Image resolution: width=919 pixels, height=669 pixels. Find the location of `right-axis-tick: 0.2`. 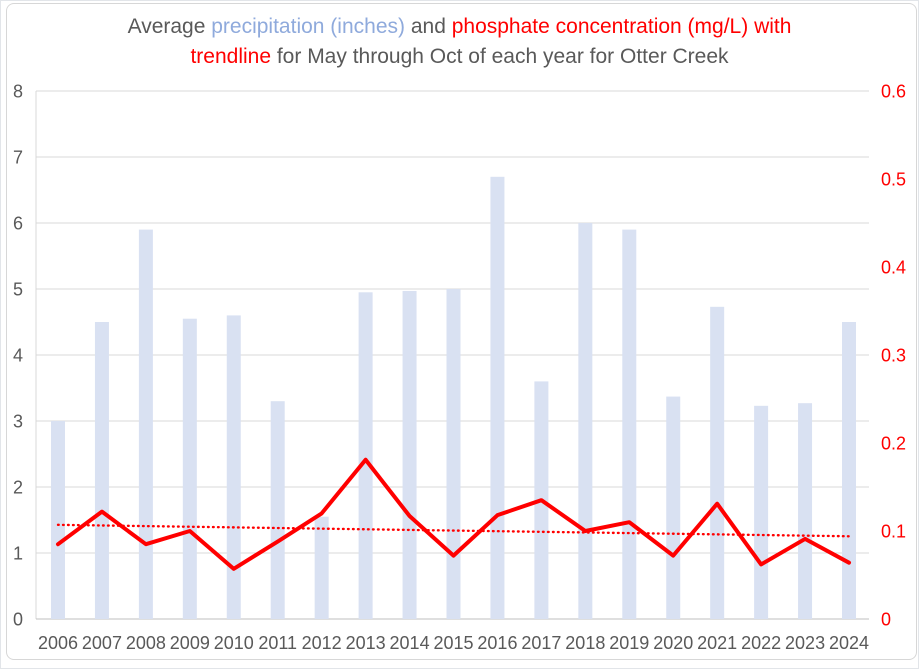

right-axis-tick: 0.2 is located at coordinates (893, 444).